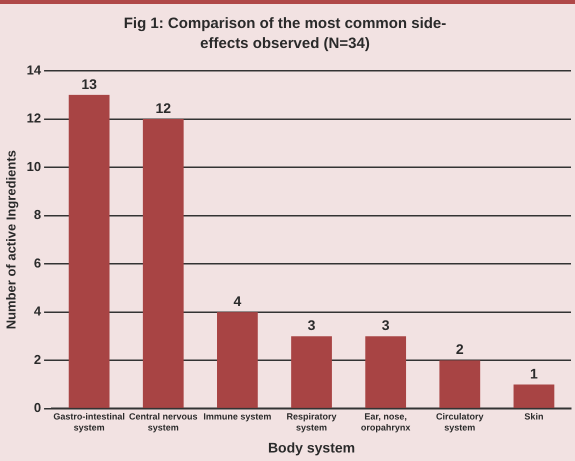 This screenshot has height=461, width=575. I want to click on data-label: 12, so click(163, 108).